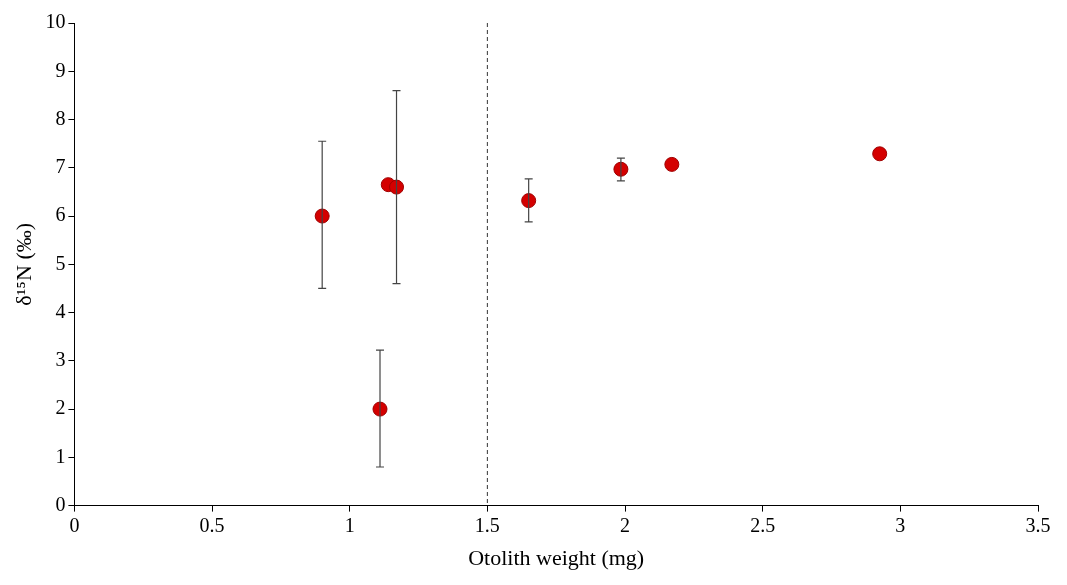 This screenshot has height=585, width=1067. What do you see at coordinates (556, 557) in the screenshot?
I see `x-axis-title: Otolith weight (mg)` at bounding box center [556, 557].